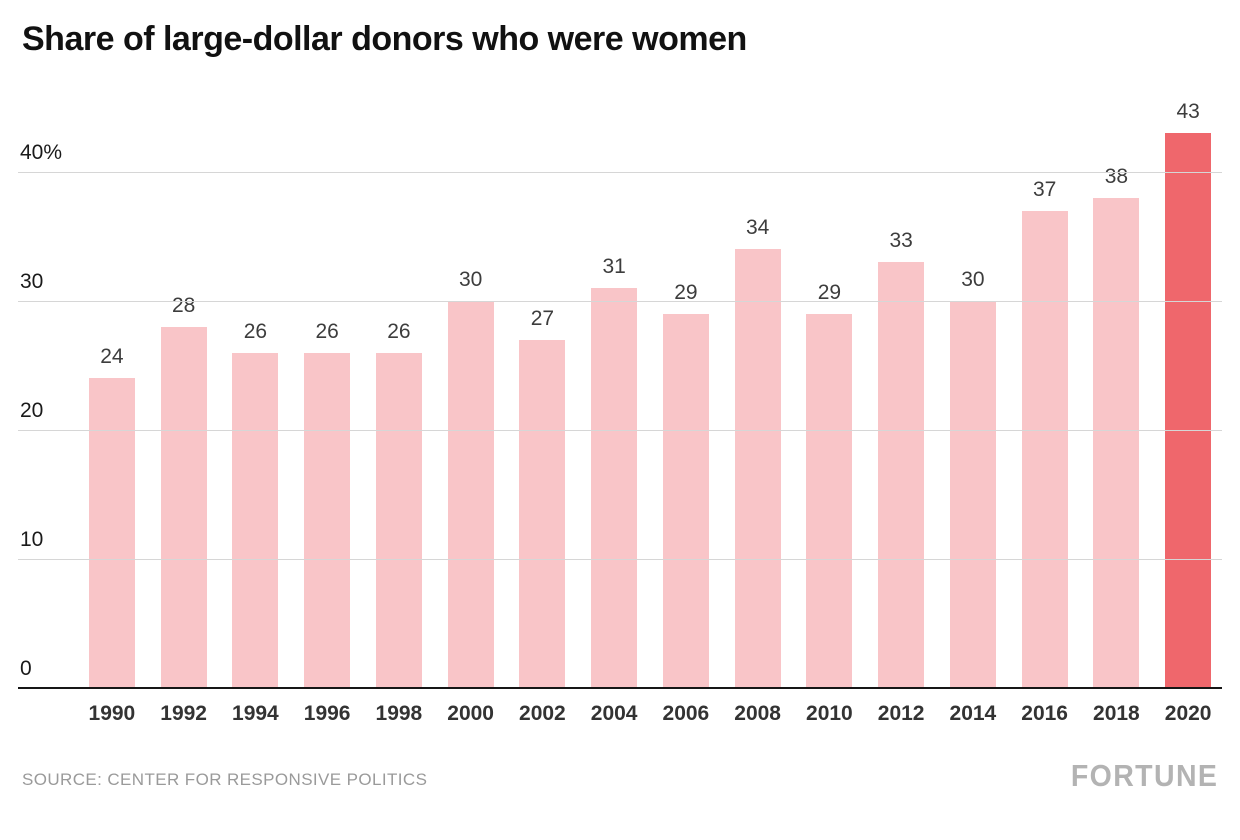 The width and height of the screenshot is (1240, 840). I want to click on x-axis-label: 1996, so click(327, 713).